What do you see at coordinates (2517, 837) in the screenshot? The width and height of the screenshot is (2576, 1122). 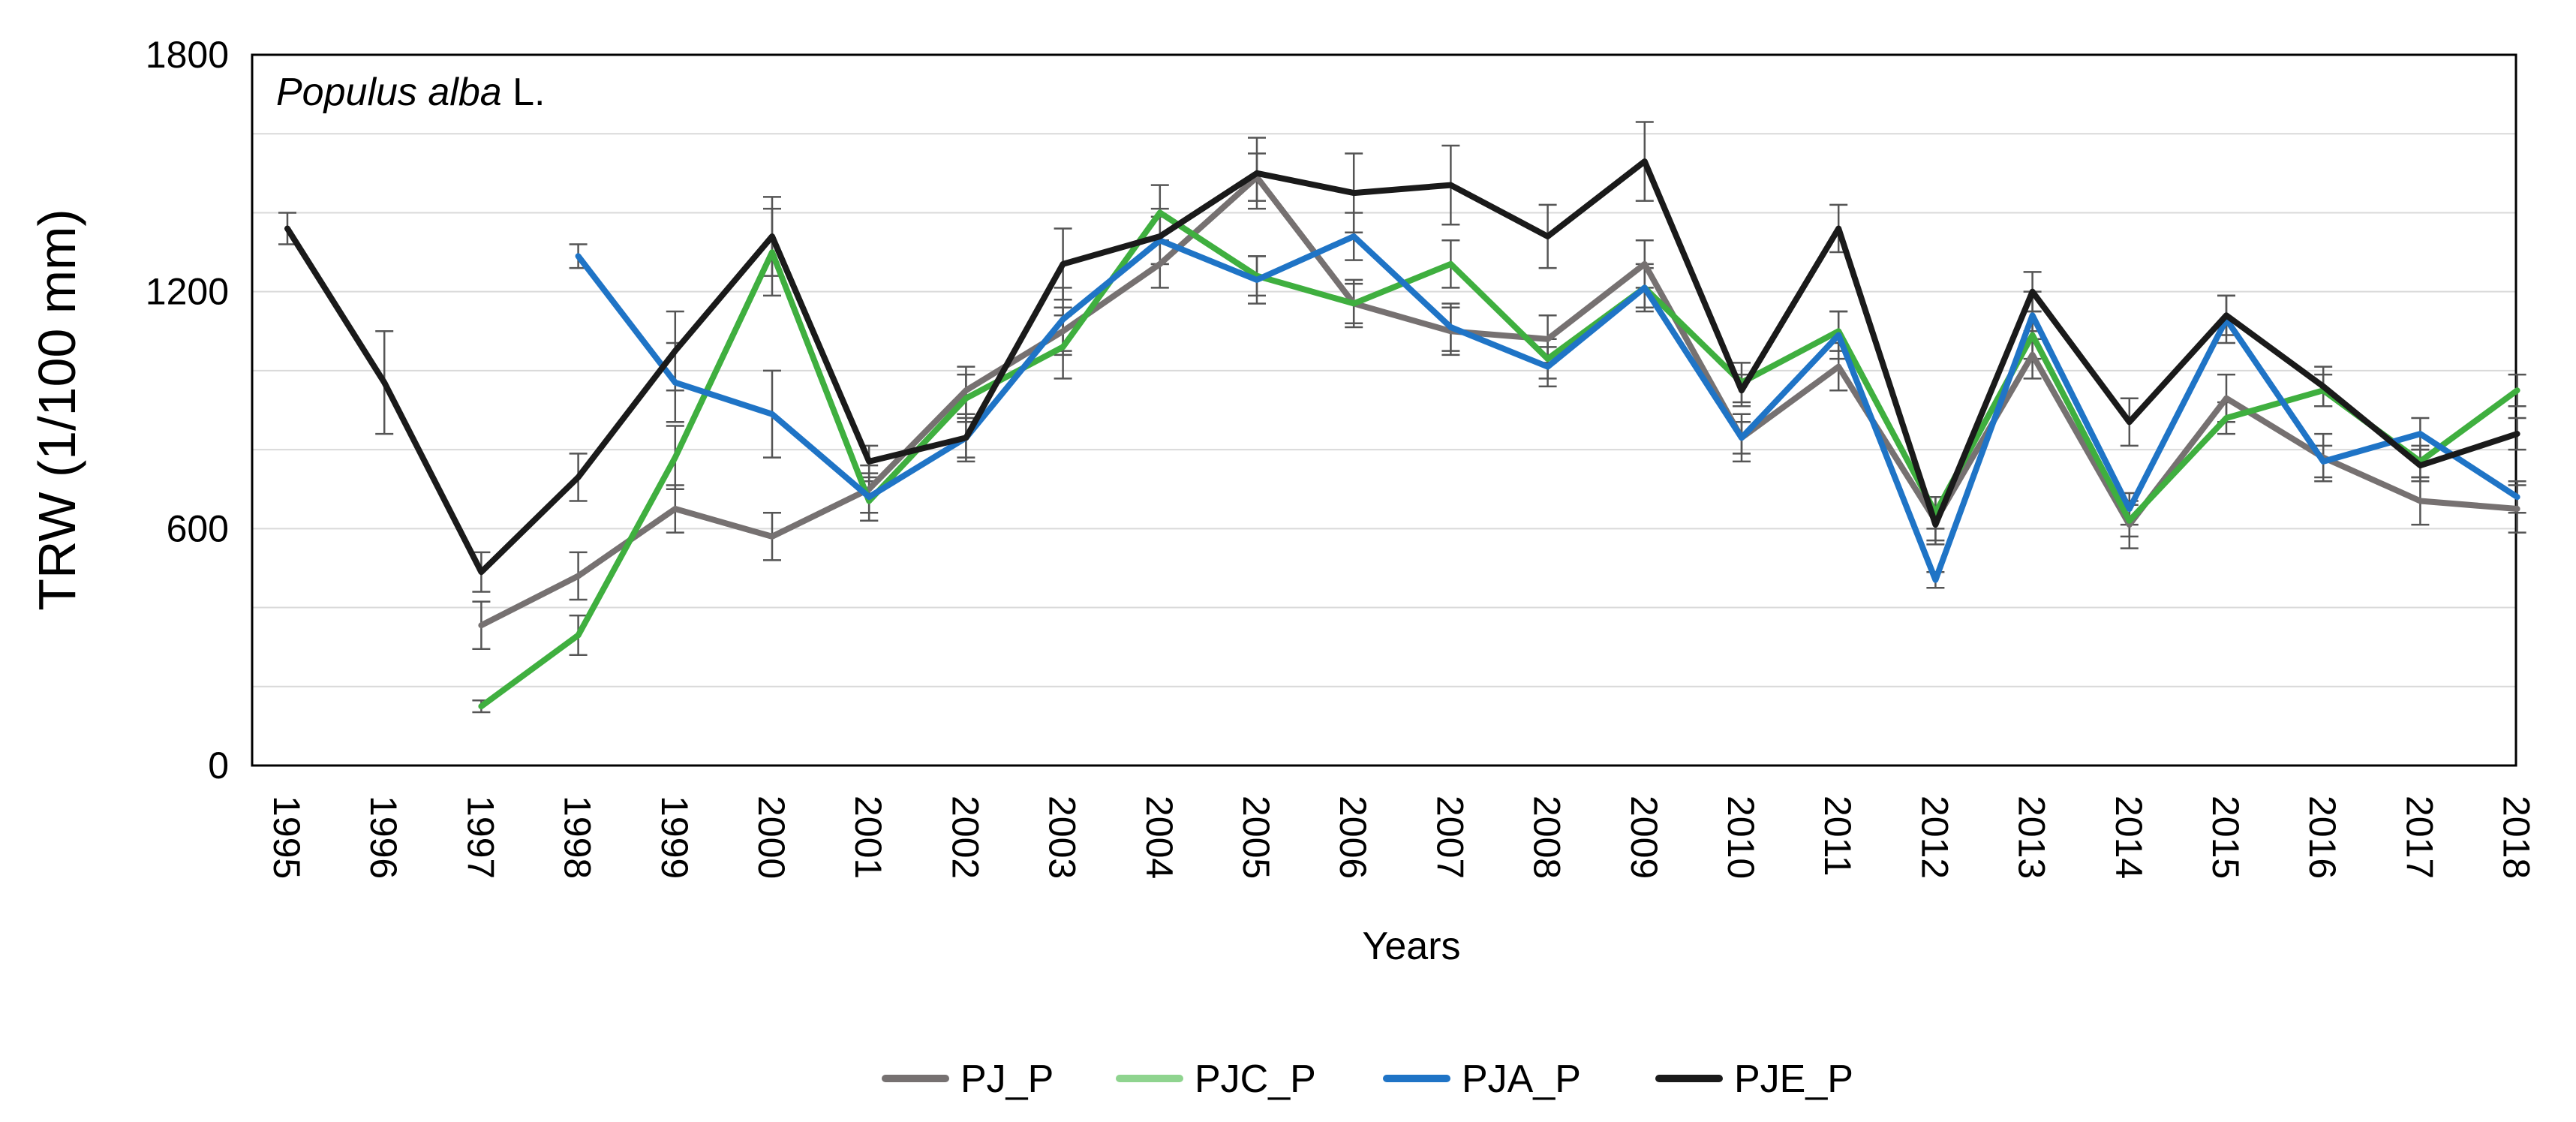 I see `x-tick-label-2018: 2018` at bounding box center [2517, 837].